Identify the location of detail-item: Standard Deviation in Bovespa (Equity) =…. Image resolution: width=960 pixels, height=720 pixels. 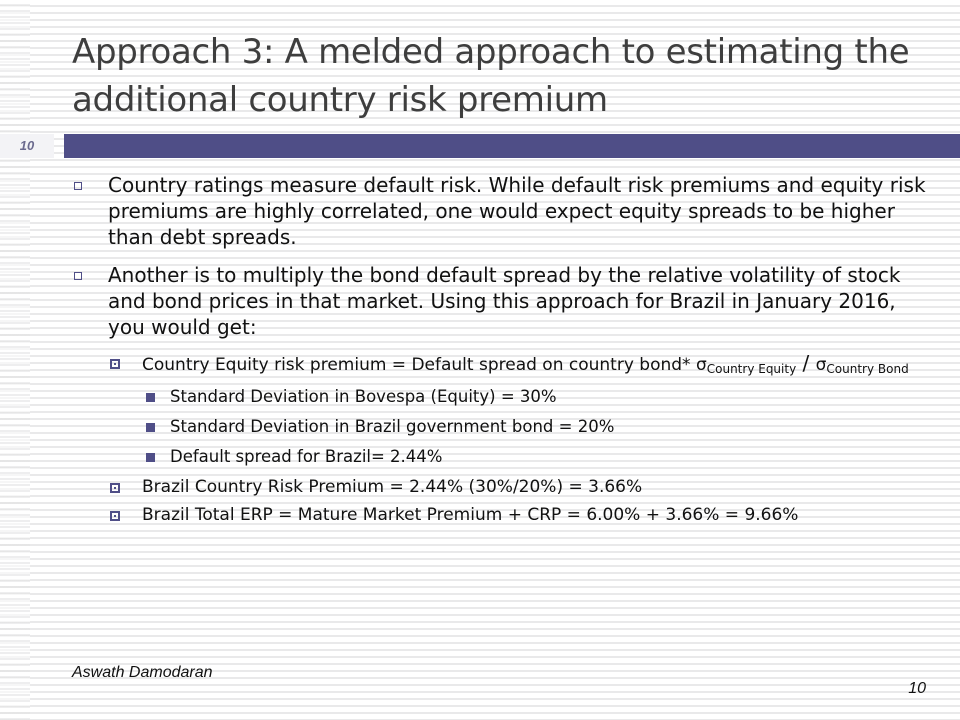
(502, 397).